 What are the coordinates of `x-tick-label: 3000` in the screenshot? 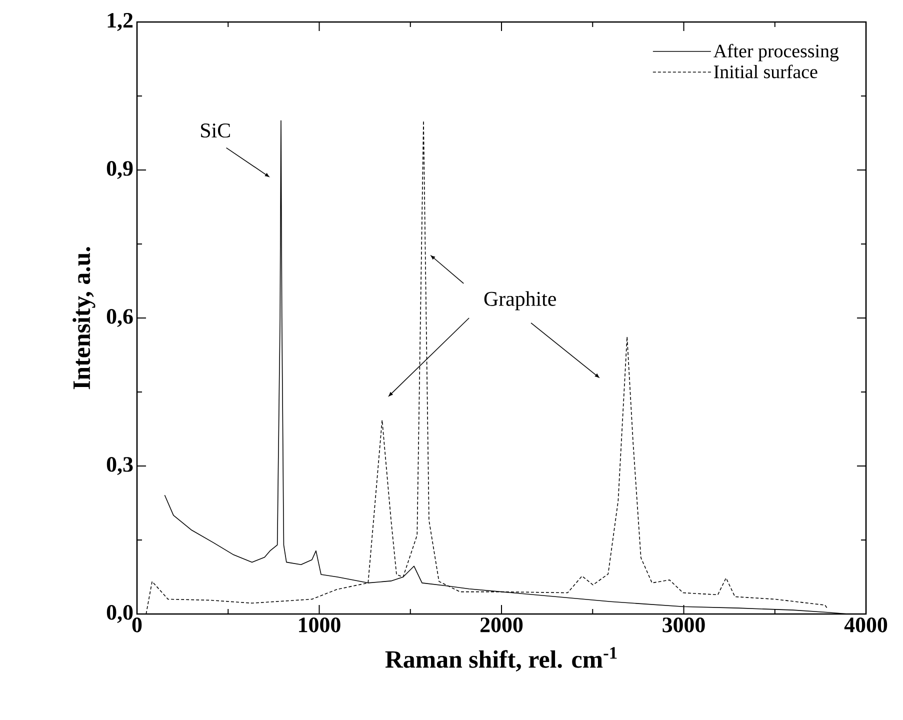 It's located at (683, 625).